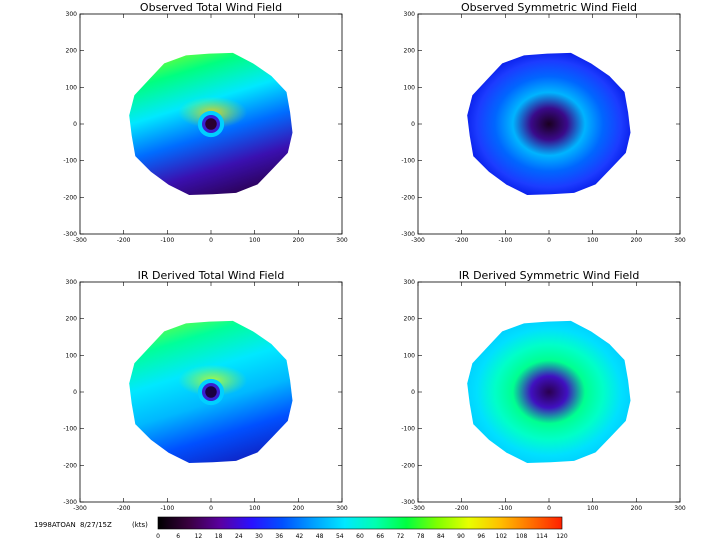  Describe the element at coordinates (239, 536) in the screenshot. I see `colorbar-tick-label: 24` at that location.